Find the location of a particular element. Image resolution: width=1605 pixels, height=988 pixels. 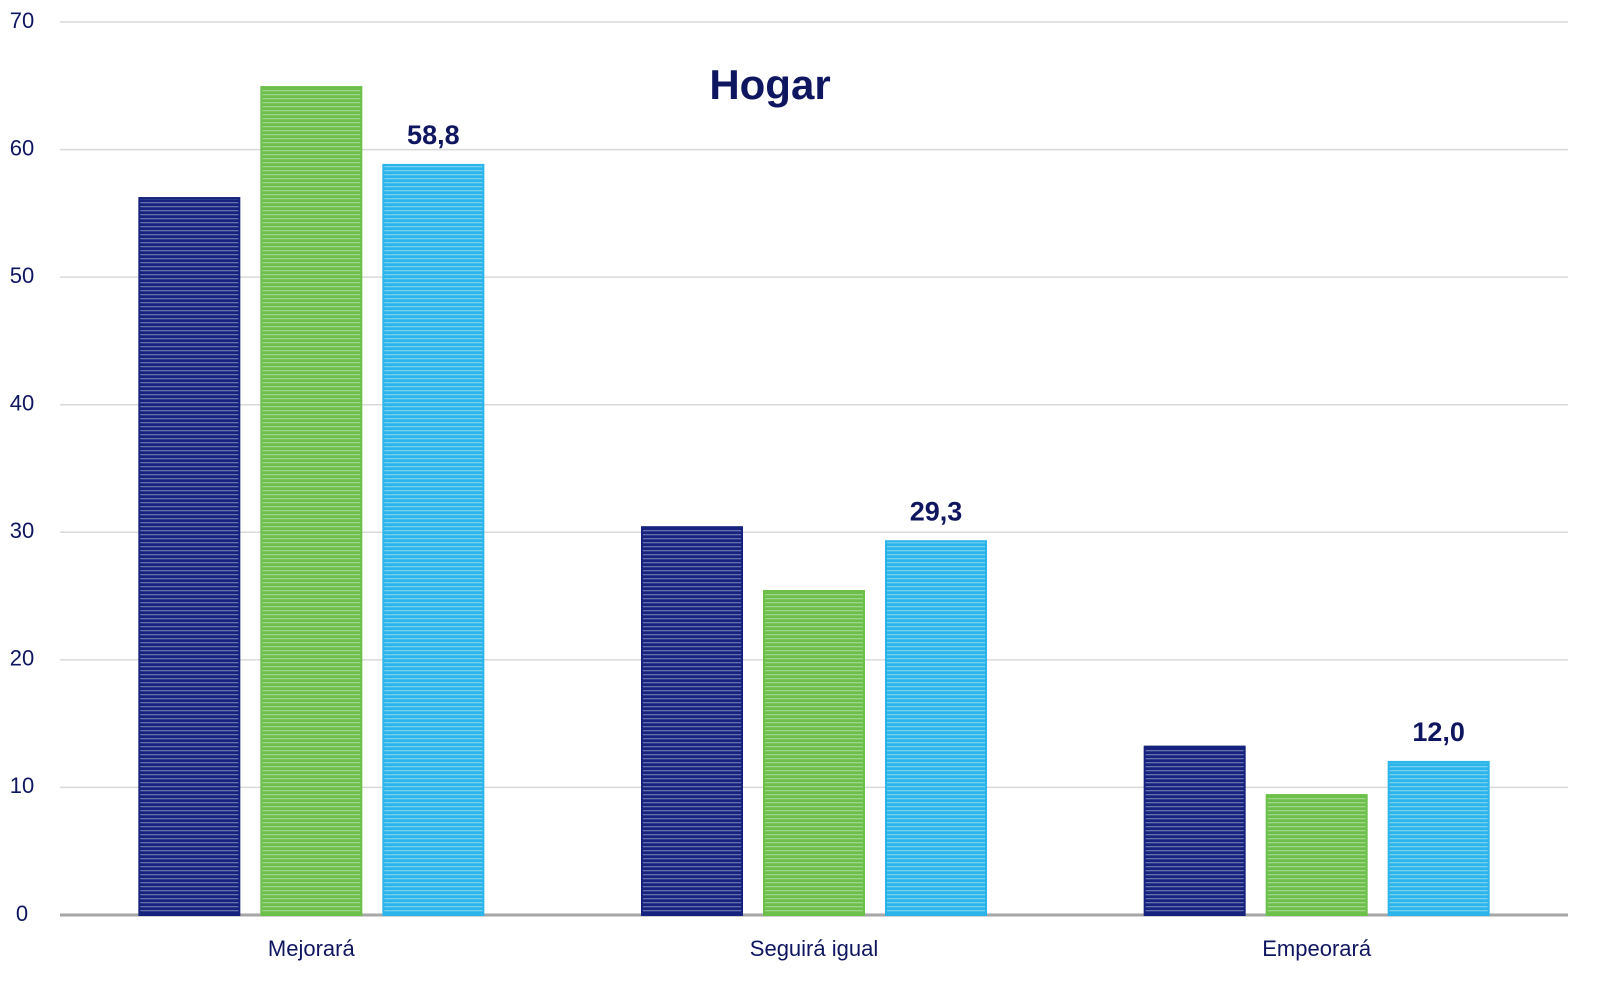

chart-title: Hogar is located at coordinates (769, 84).